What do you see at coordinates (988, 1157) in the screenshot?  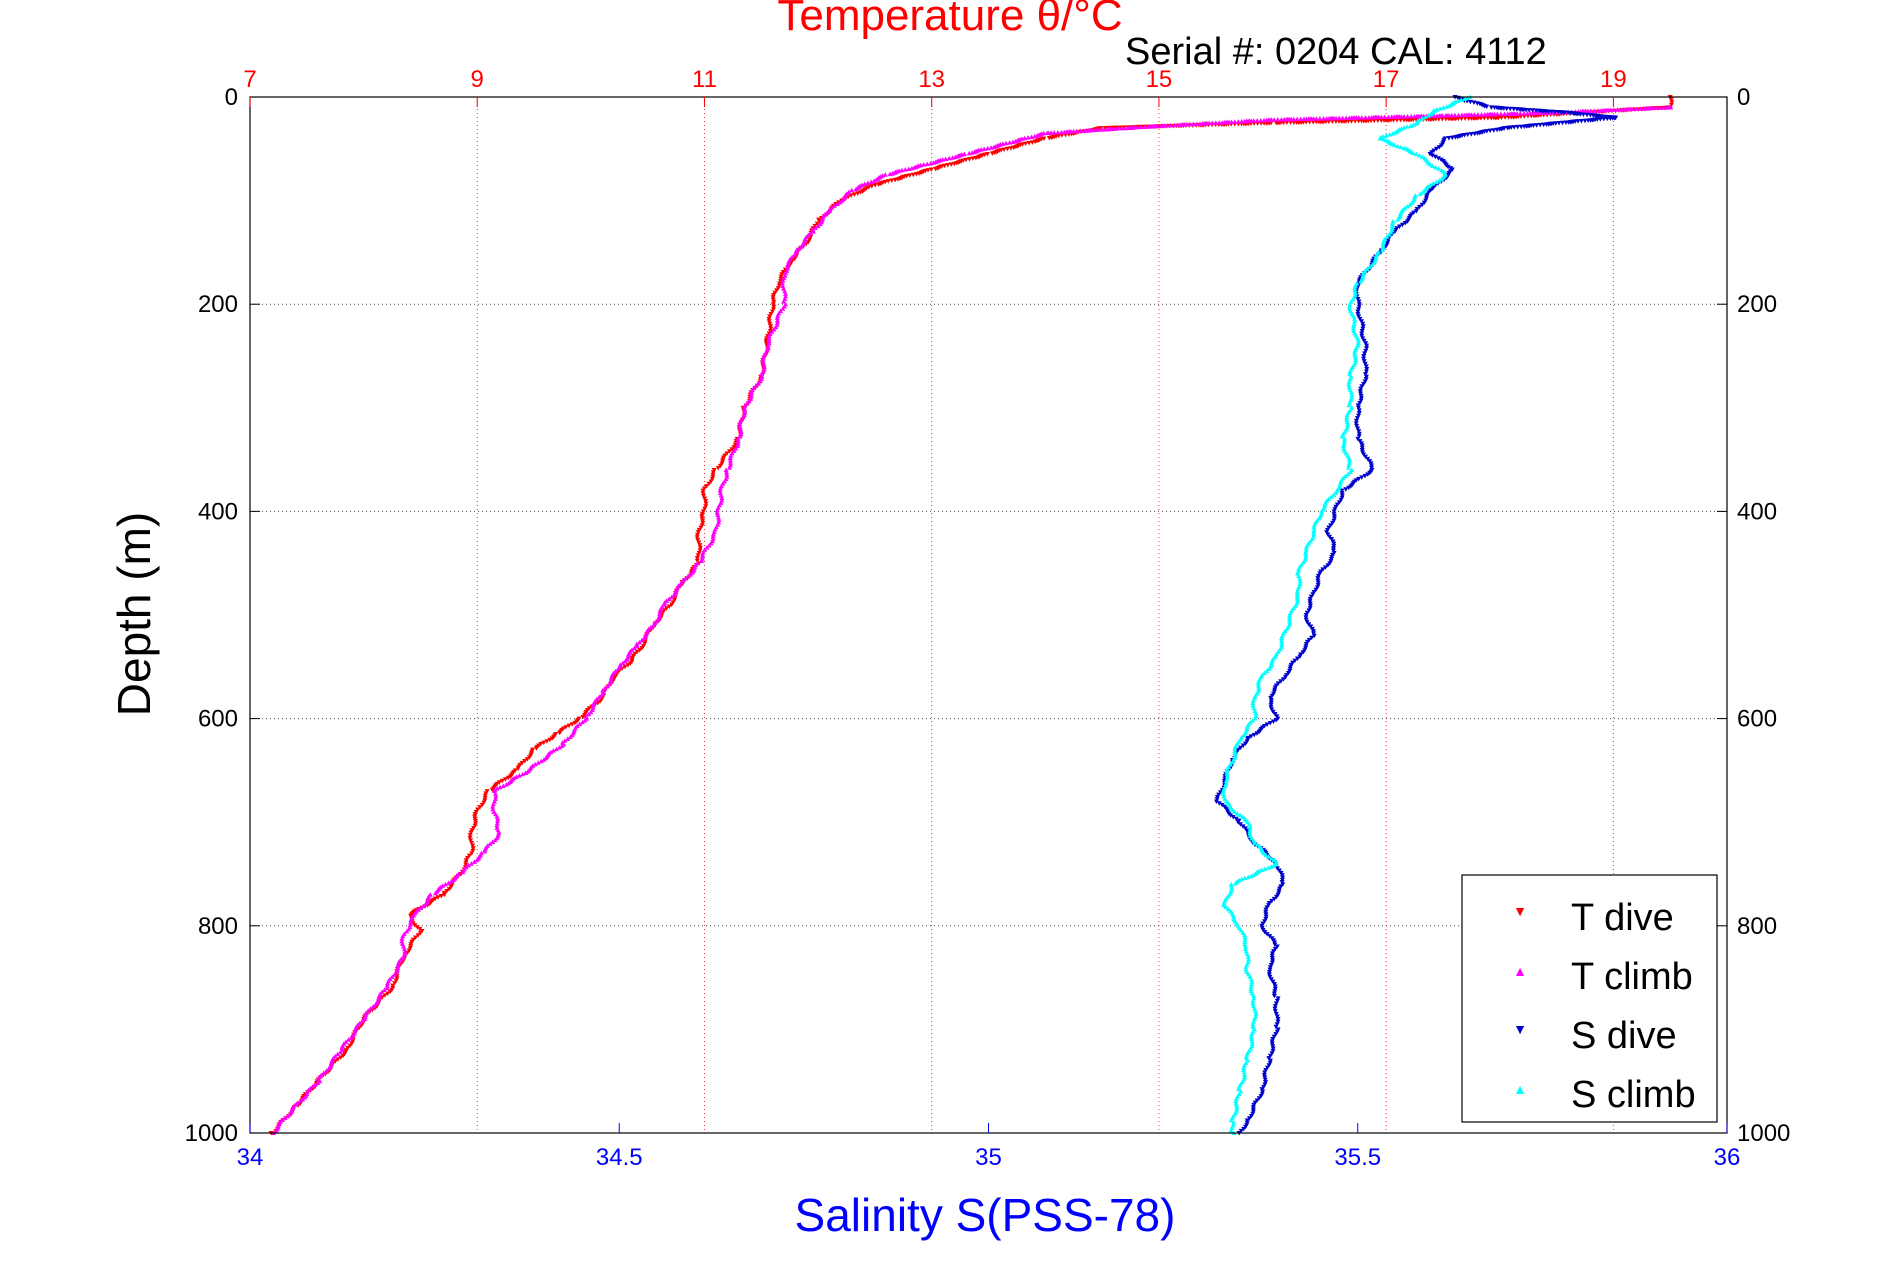 I see `x-bottom-tick-label: 35` at bounding box center [988, 1157].